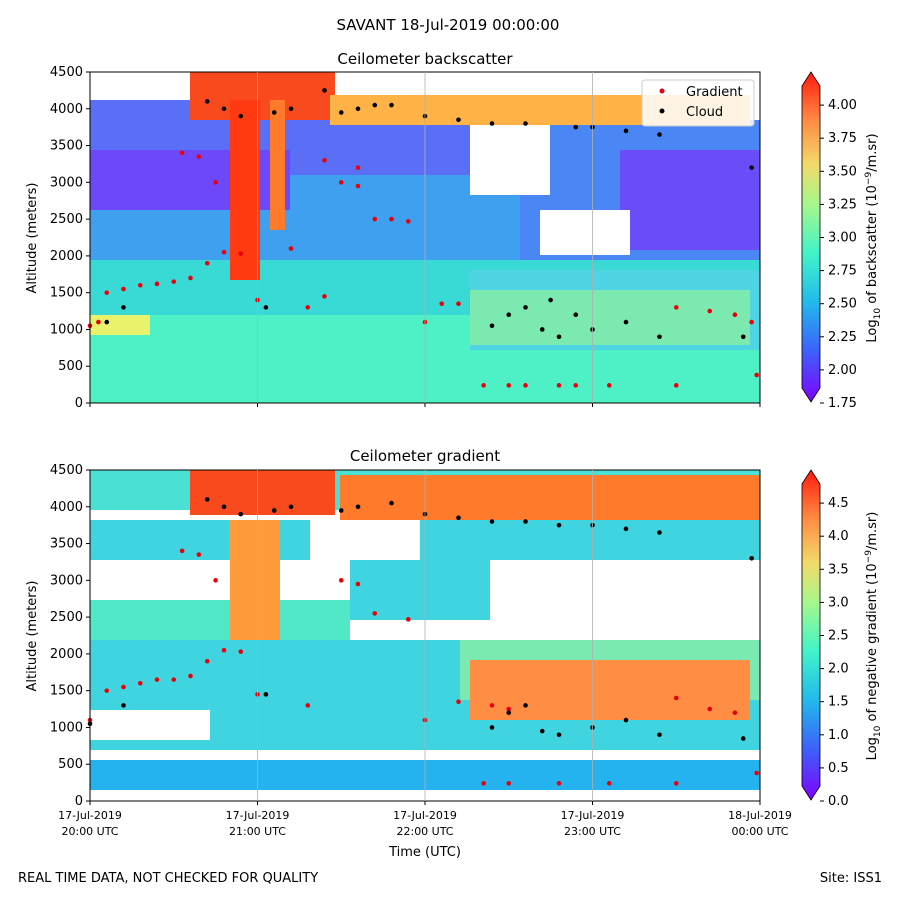 The width and height of the screenshot is (900, 900). What do you see at coordinates (79, 403) in the screenshot?
I see `y-tick-label: 0` at bounding box center [79, 403].